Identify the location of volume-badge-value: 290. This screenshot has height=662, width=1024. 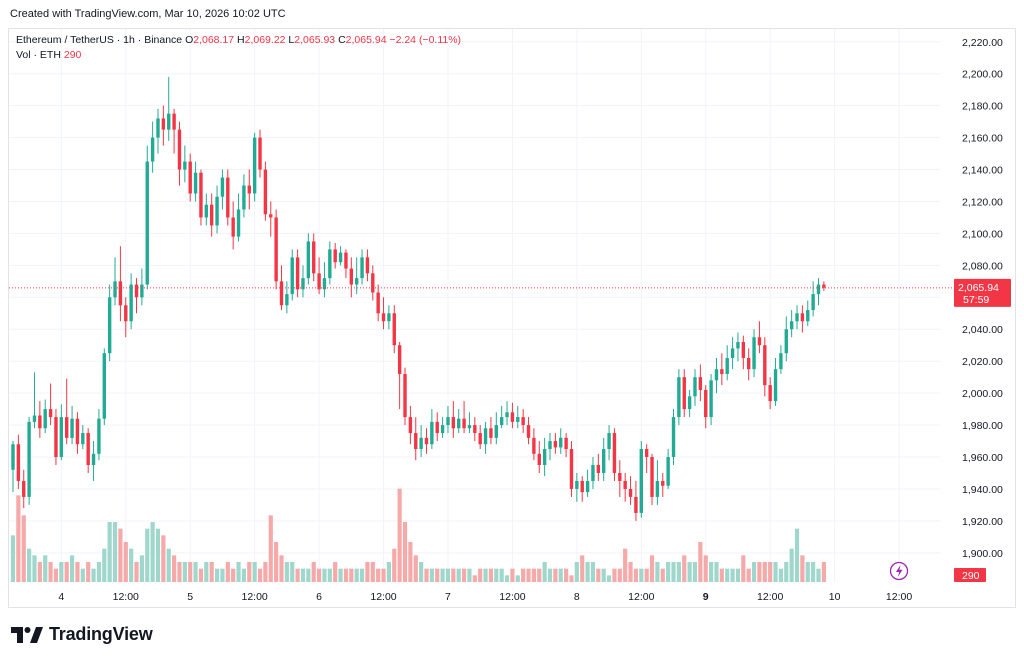
(971, 576).